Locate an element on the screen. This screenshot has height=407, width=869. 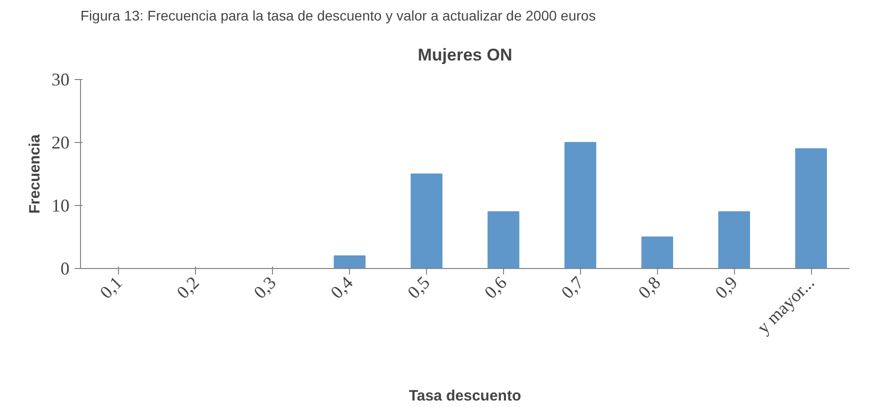
x-axis-title: Tasa descuento is located at coordinates (465, 396).